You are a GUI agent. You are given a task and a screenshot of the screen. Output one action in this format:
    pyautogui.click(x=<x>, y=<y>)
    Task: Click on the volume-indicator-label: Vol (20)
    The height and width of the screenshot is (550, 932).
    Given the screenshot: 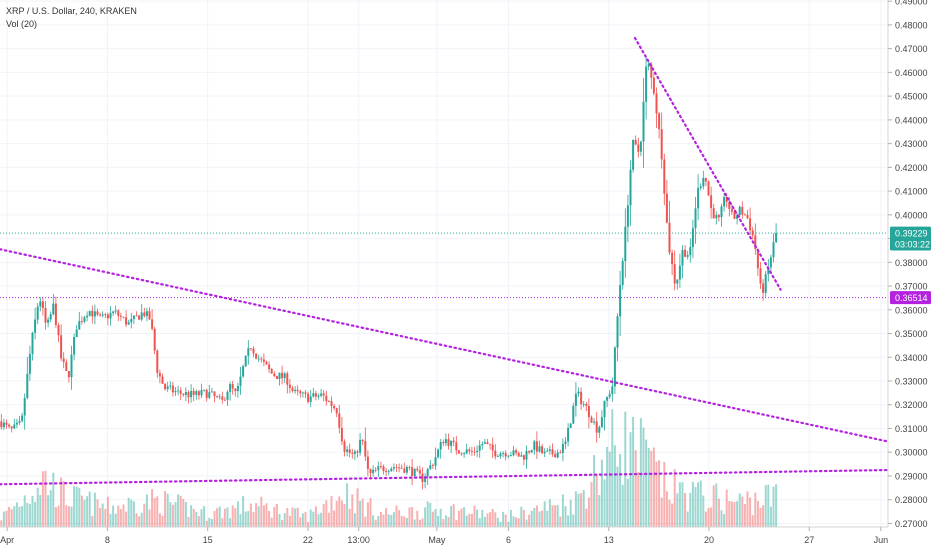 What is the action you would take?
    pyautogui.click(x=22, y=24)
    